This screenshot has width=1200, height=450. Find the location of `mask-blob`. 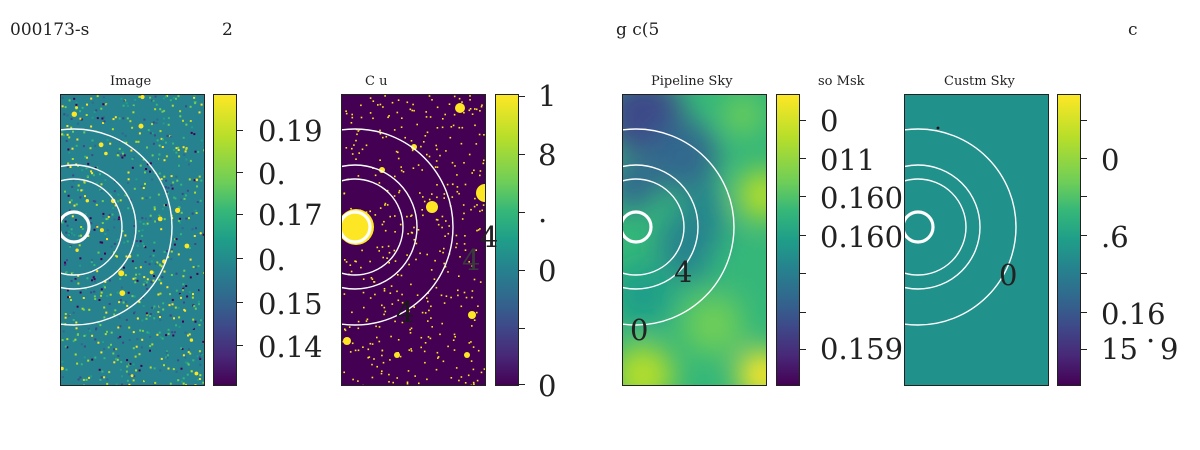

mask-blob is located at coordinates (347, 341).